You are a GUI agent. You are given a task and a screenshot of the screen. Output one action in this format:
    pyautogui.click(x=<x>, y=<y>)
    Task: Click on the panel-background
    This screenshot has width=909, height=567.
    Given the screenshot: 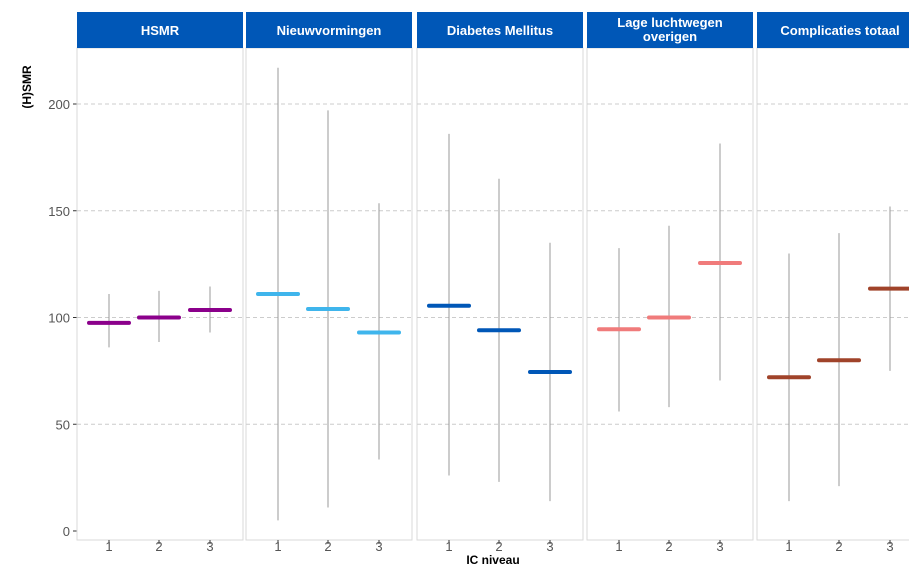 What is the action you would take?
    pyautogui.click(x=832, y=294)
    